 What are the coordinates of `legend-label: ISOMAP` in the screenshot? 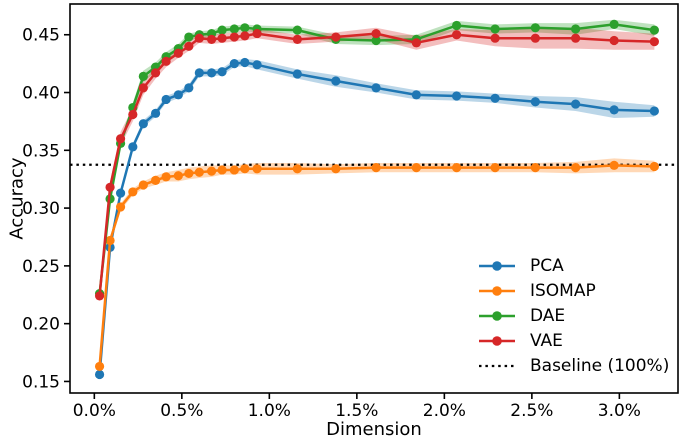 It's located at (563, 290).